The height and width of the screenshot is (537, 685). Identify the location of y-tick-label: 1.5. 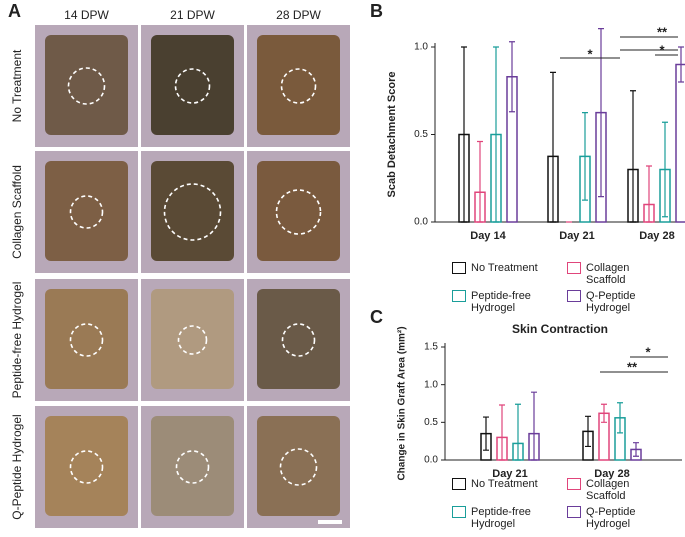
(431, 347).